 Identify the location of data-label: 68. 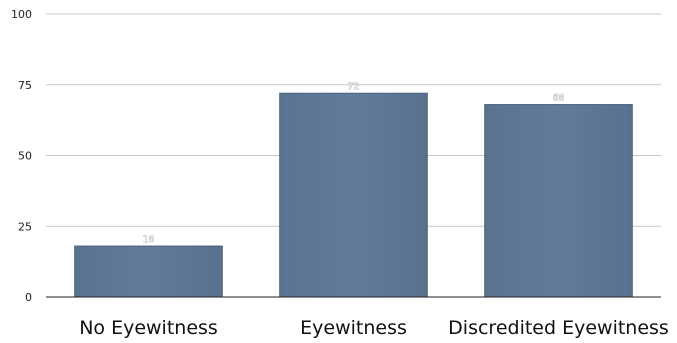
(559, 99).